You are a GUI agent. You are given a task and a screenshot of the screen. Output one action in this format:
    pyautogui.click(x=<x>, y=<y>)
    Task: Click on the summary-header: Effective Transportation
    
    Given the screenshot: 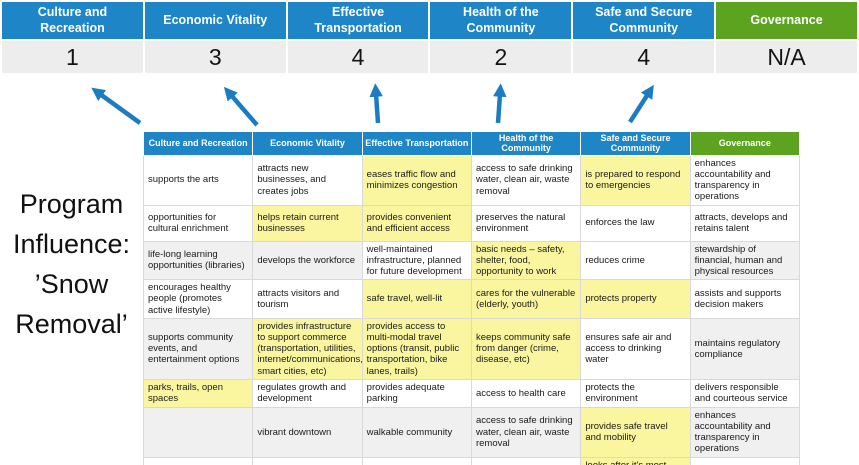 What is the action you would take?
    pyautogui.click(x=358, y=20)
    